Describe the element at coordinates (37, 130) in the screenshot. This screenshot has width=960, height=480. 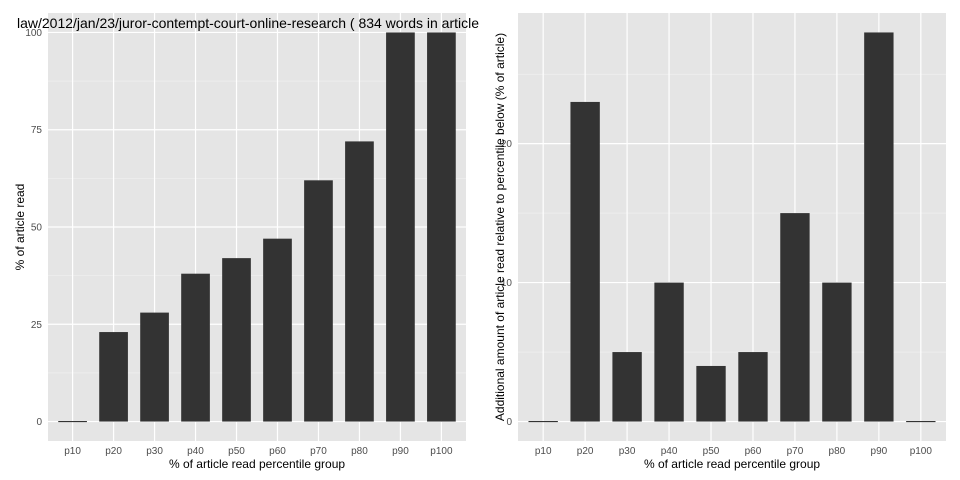
I see `y-tick-label: 75` at that location.